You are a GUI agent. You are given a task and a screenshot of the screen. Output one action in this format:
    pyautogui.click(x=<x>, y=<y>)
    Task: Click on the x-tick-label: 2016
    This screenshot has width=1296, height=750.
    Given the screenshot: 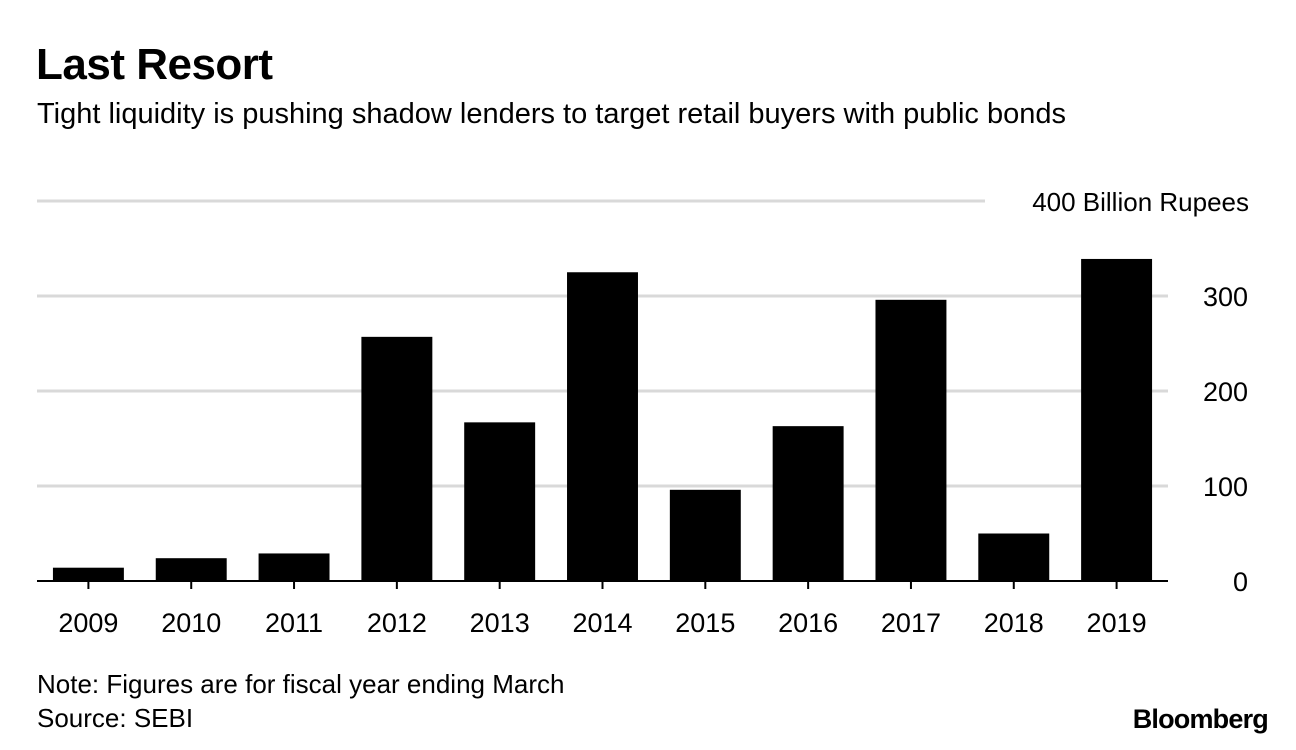 What is the action you would take?
    pyautogui.click(x=808, y=623)
    